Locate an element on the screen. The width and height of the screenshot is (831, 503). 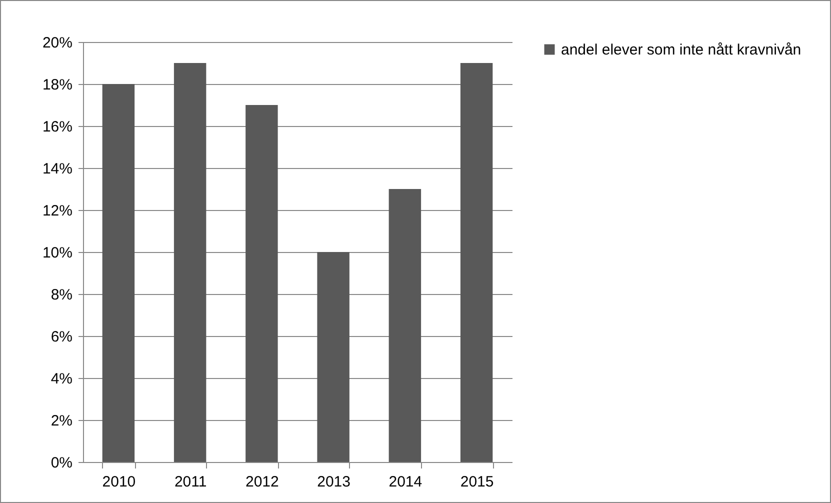
y-tick-label: 18% is located at coordinates (57, 85).